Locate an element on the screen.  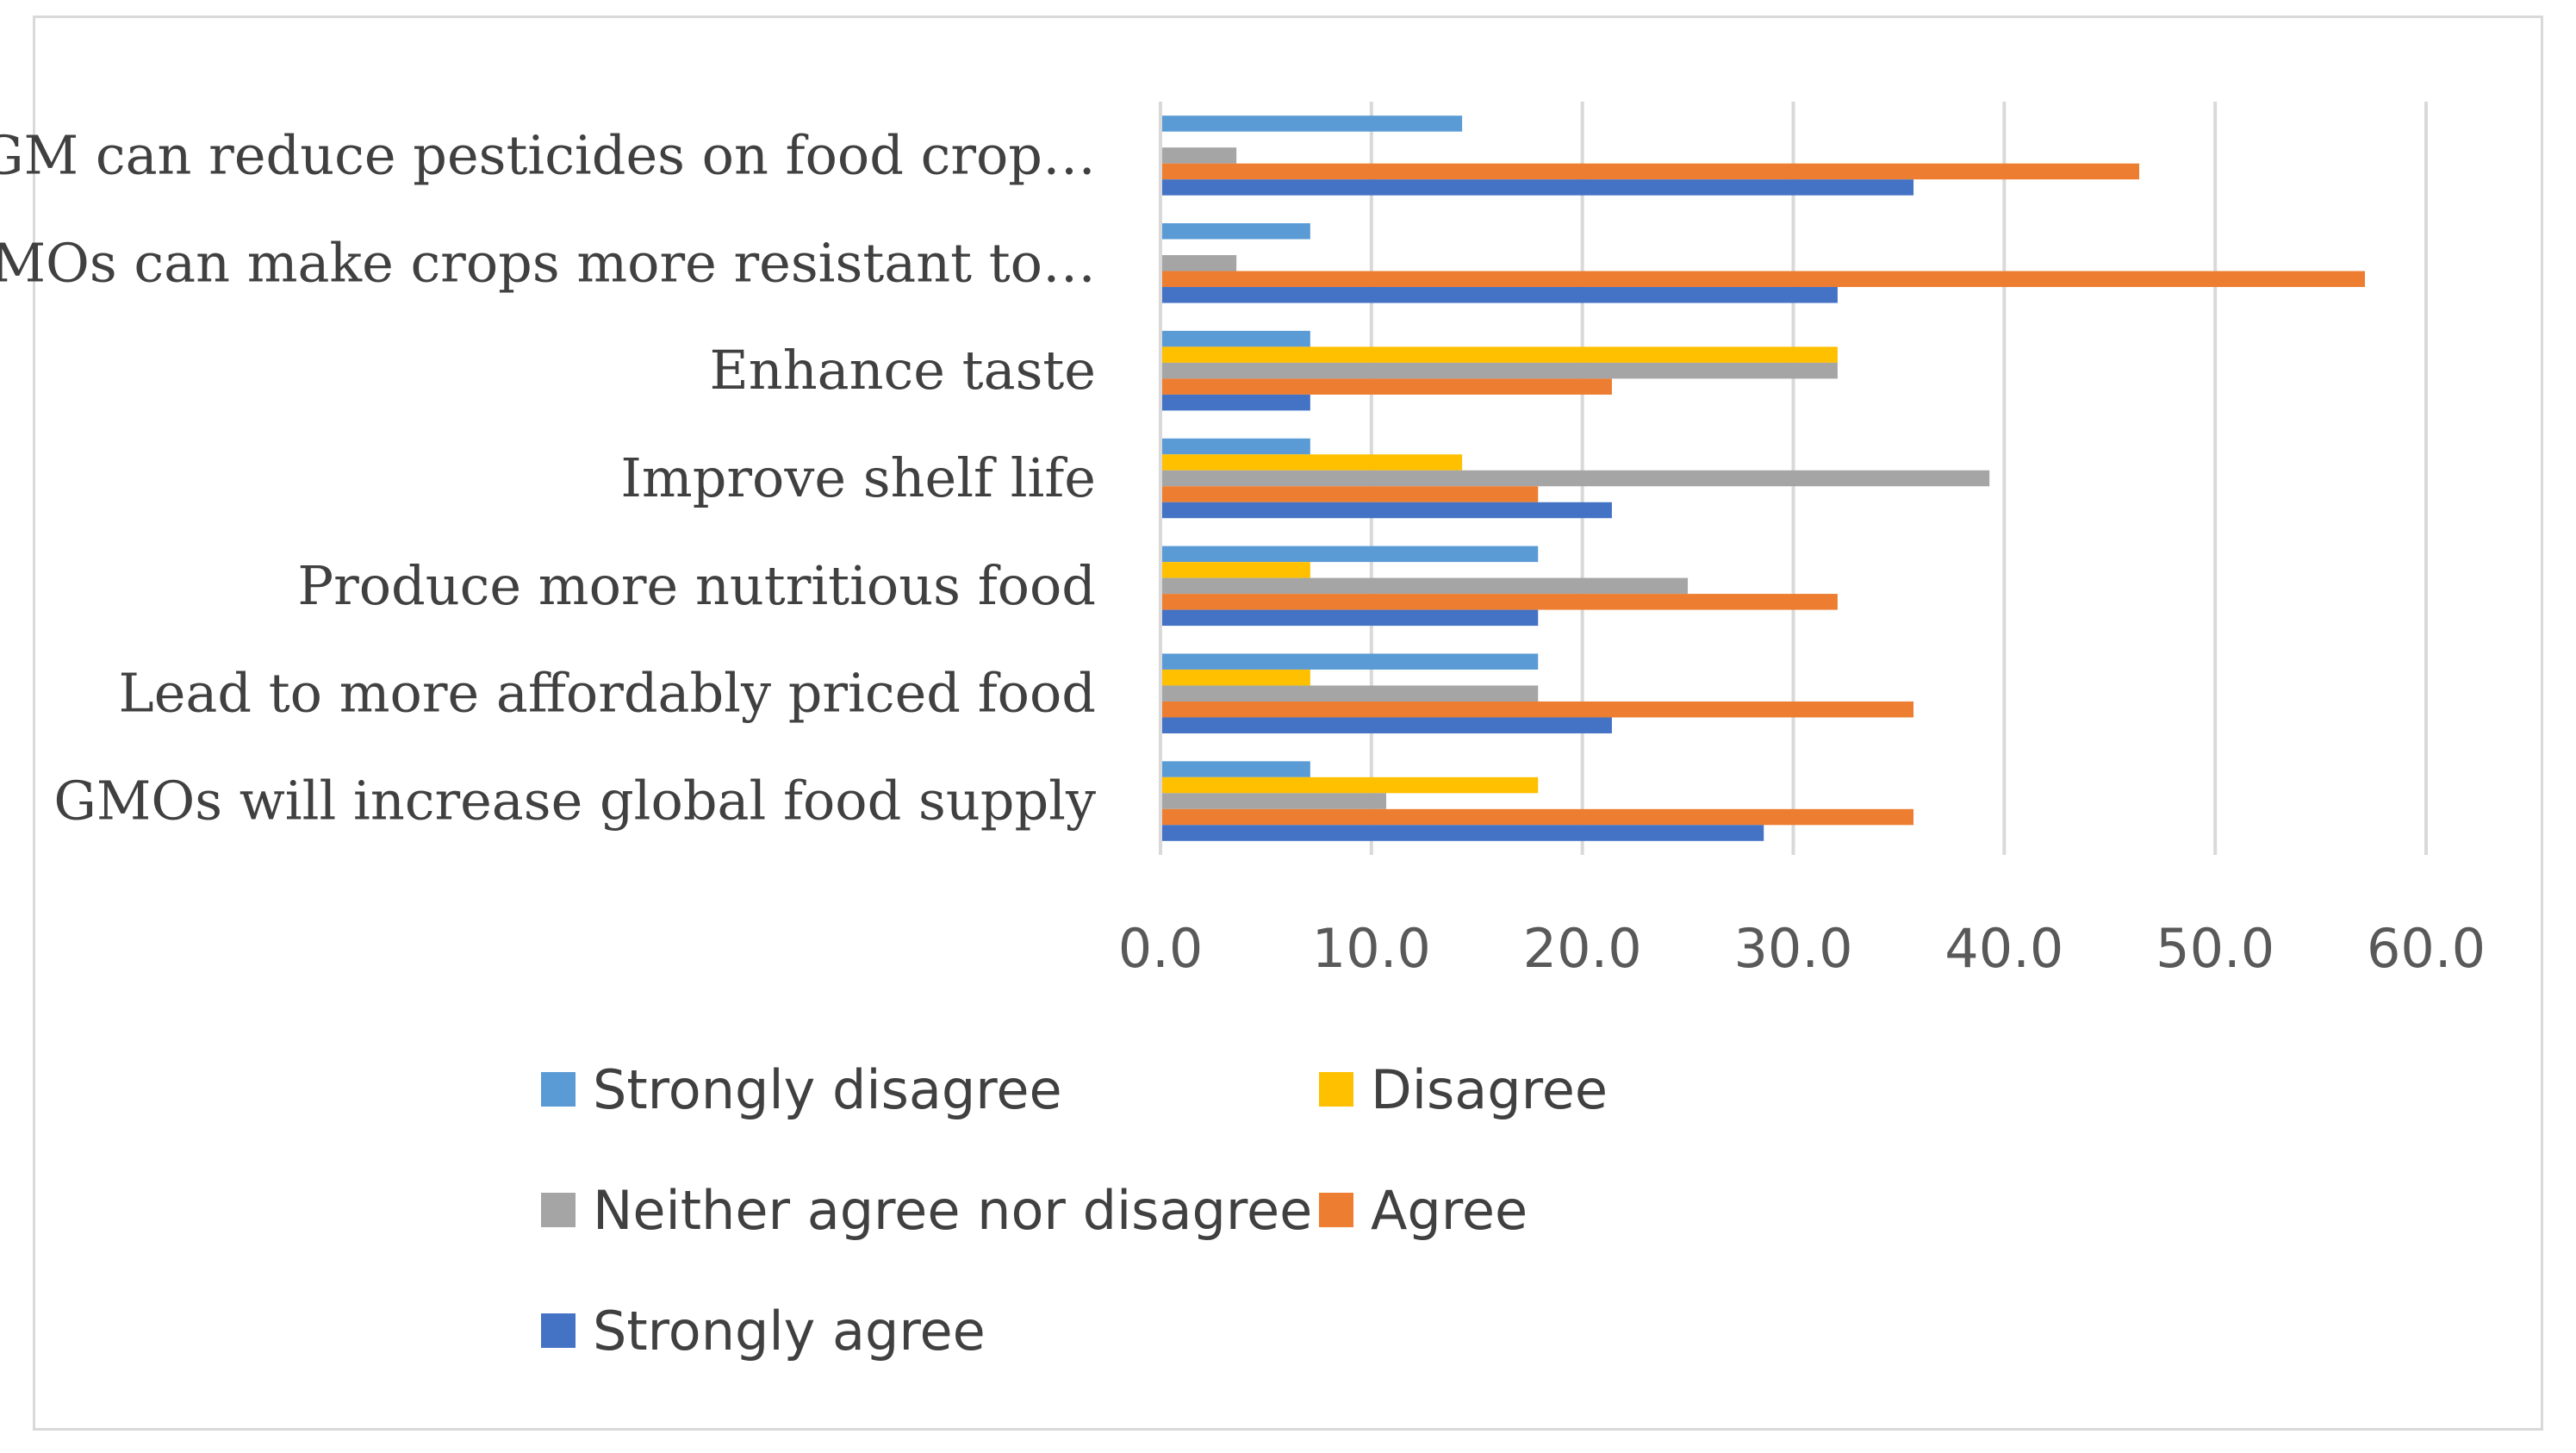
x-tick-label: 40.0 is located at coordinates (2004, 948).